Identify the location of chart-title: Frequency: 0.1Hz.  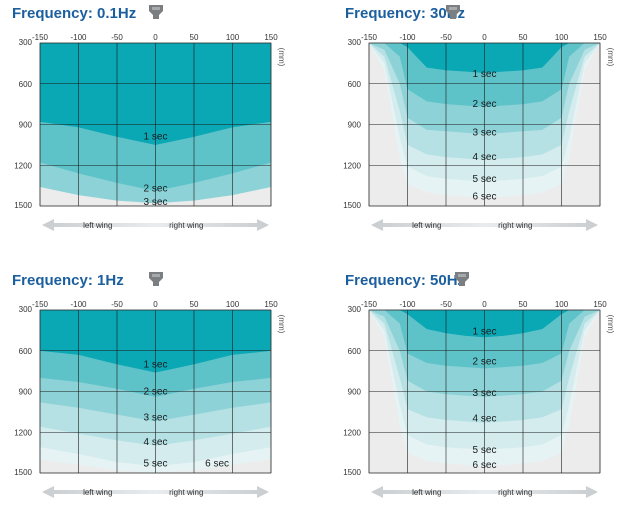
(74, 13).